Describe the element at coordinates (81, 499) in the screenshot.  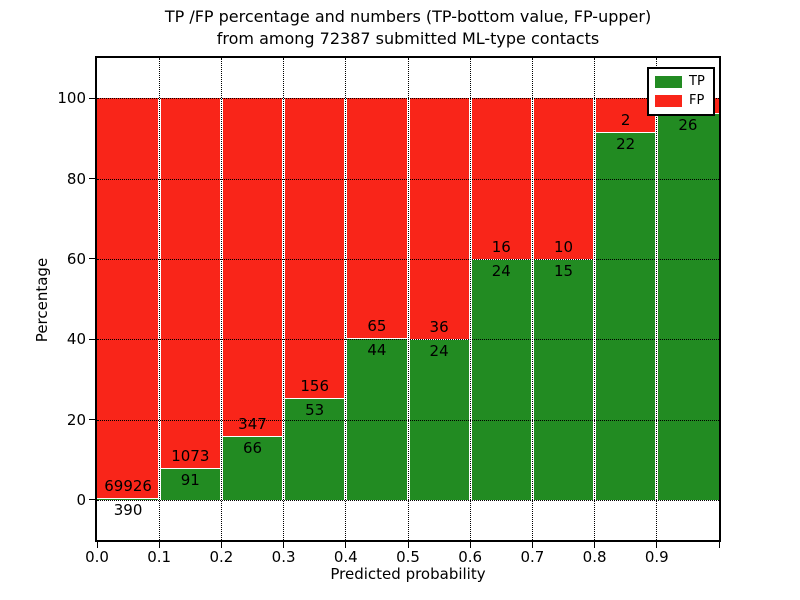
I see `y-tick-label: 0` at that location.